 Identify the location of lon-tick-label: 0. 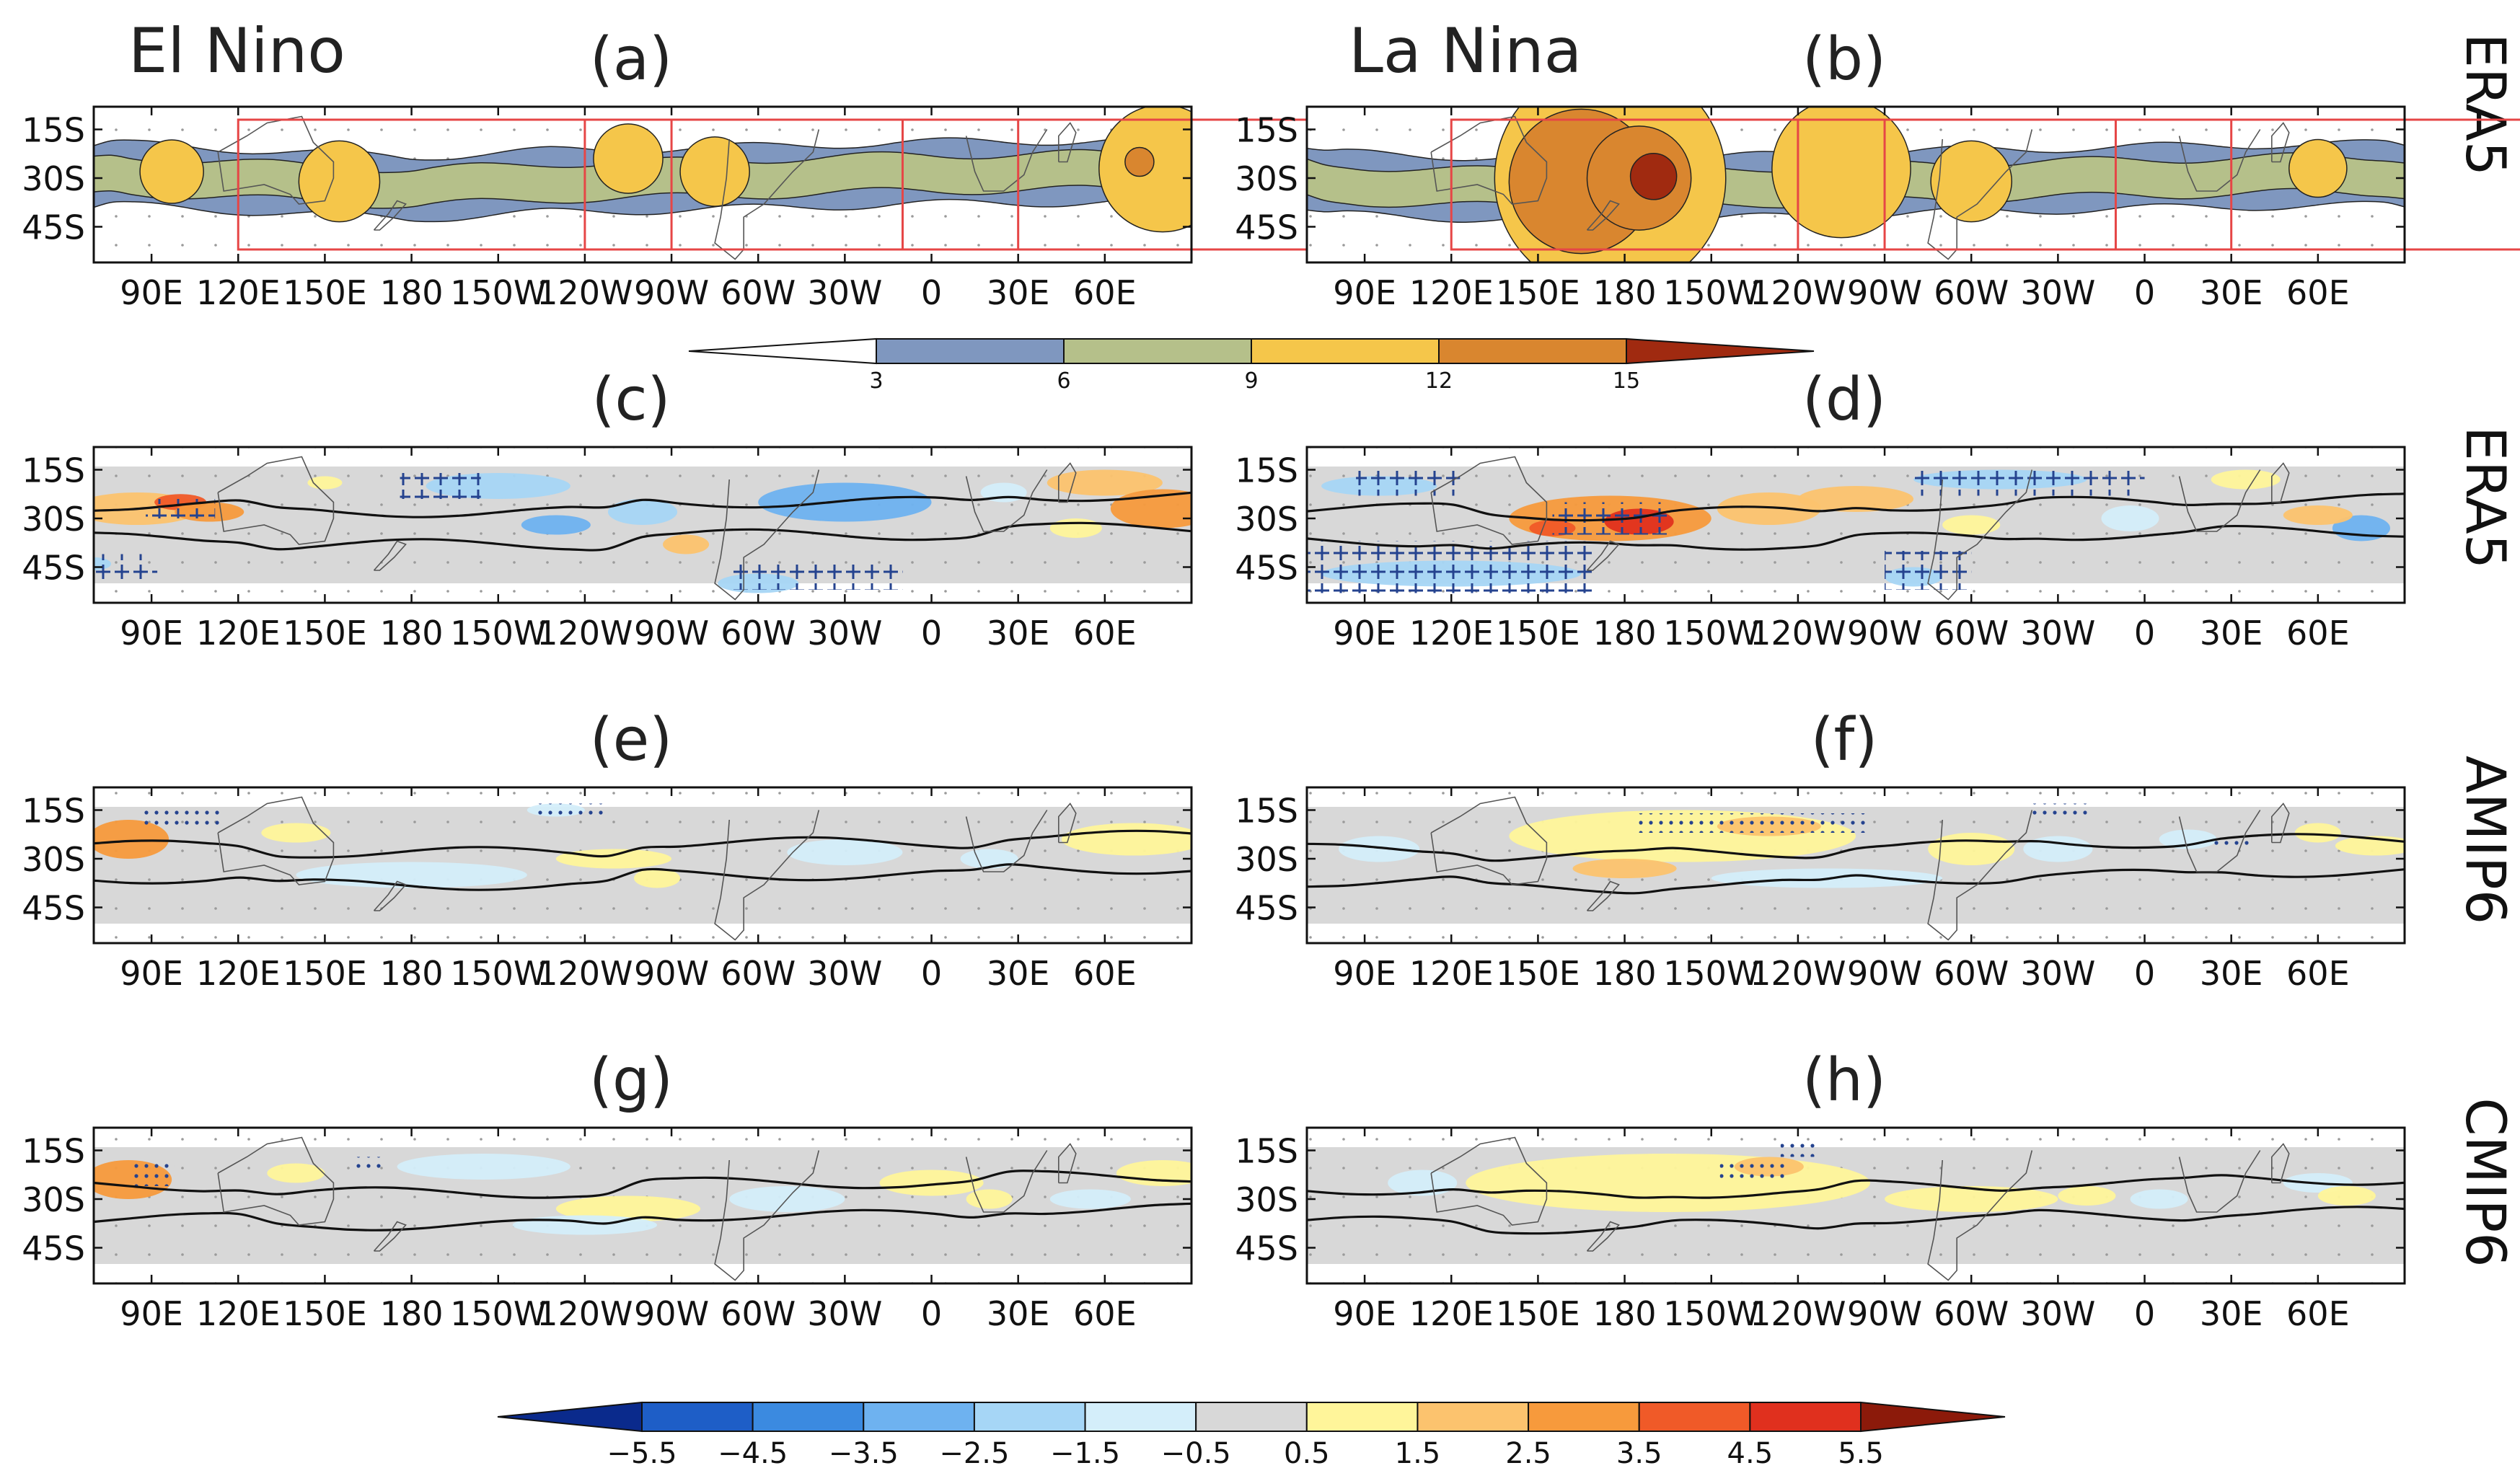
(2144, 973).